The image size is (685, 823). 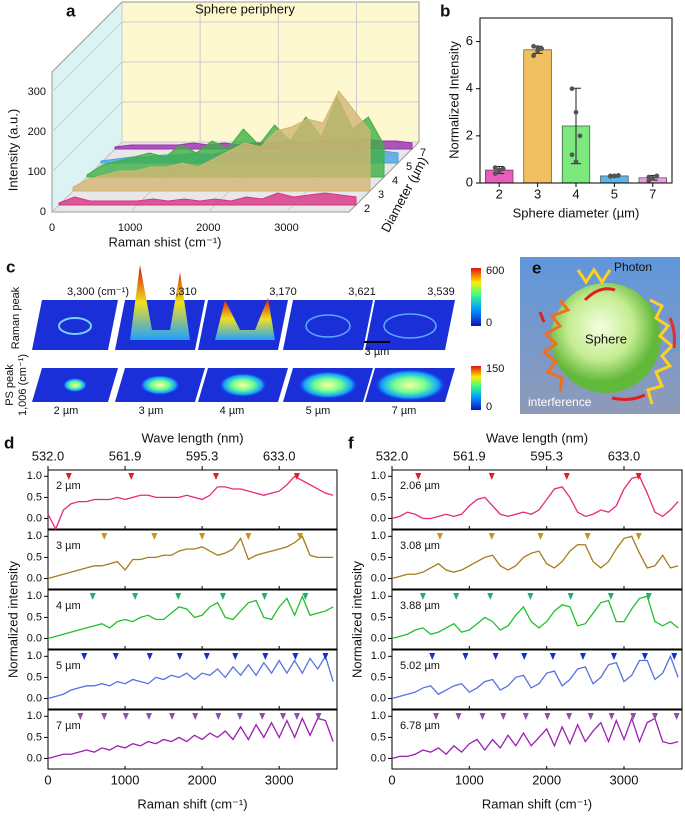 What do you see at coordinates (469, 87) in the screenshot?
I see `y-tick-label: 4` at bounding box center [469, 87].